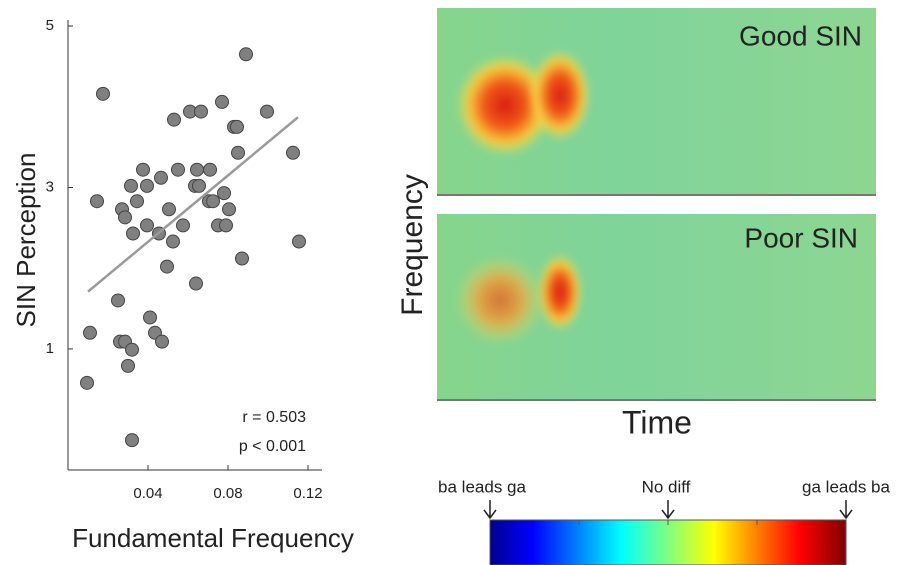 This screenshot has width=906, height=565. I want to click on x-tick-label: 0.04, so click(147, 493).